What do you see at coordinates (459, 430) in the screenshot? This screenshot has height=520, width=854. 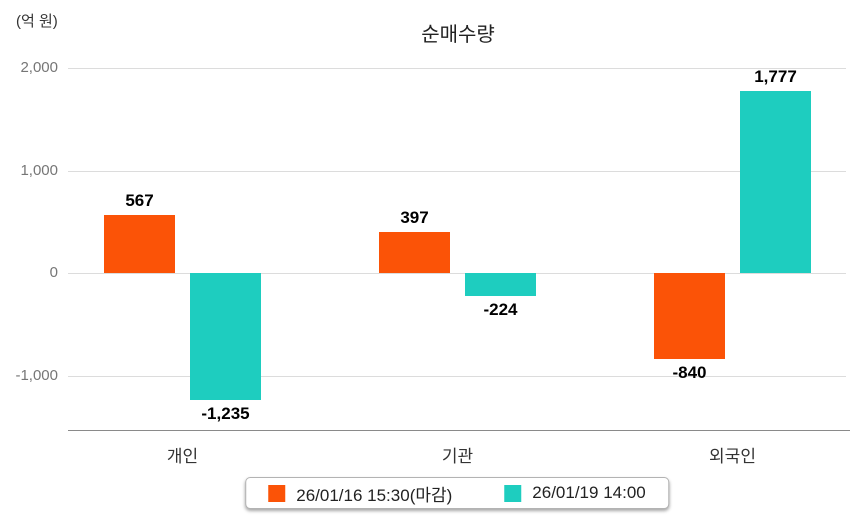 I see `x-axis-line` at bounding box center [459, 430].